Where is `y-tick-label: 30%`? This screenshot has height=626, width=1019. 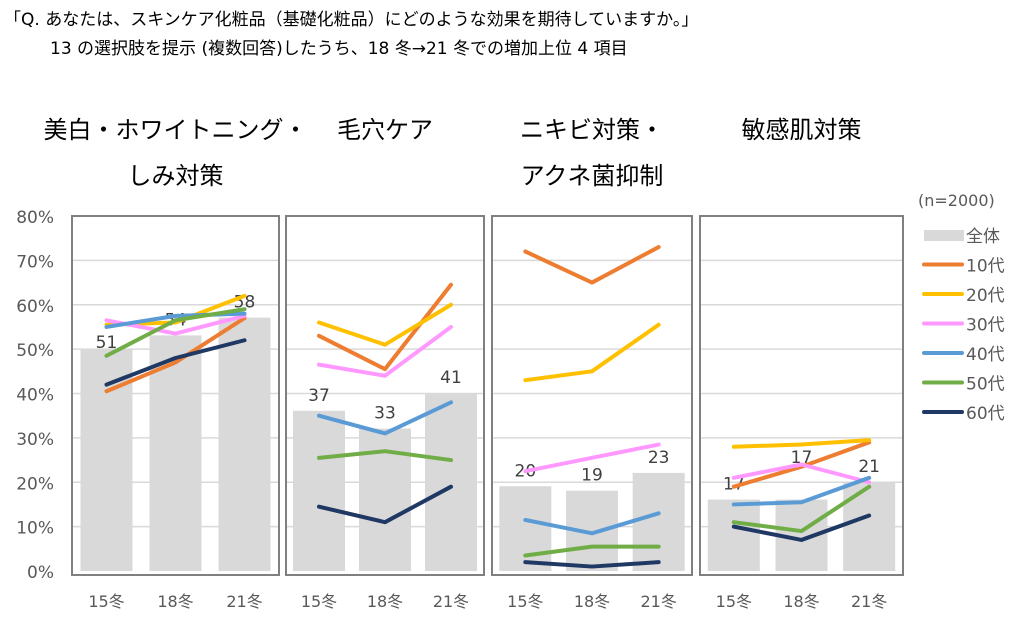
y-tick-label: 30% is located at coordinates (35, 440).